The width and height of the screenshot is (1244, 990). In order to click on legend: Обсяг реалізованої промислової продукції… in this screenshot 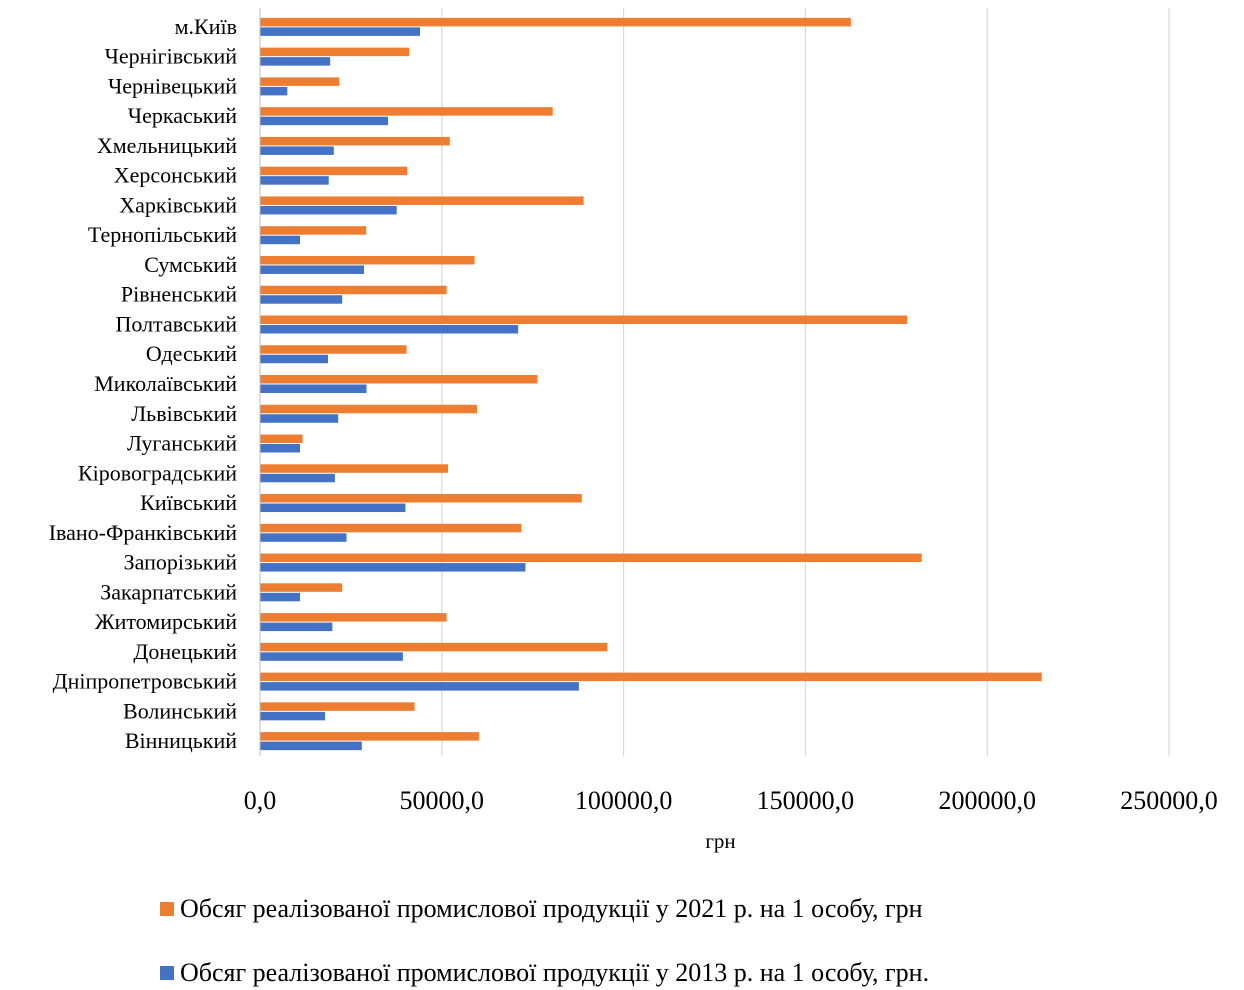, I will do `click(544, 941)`.